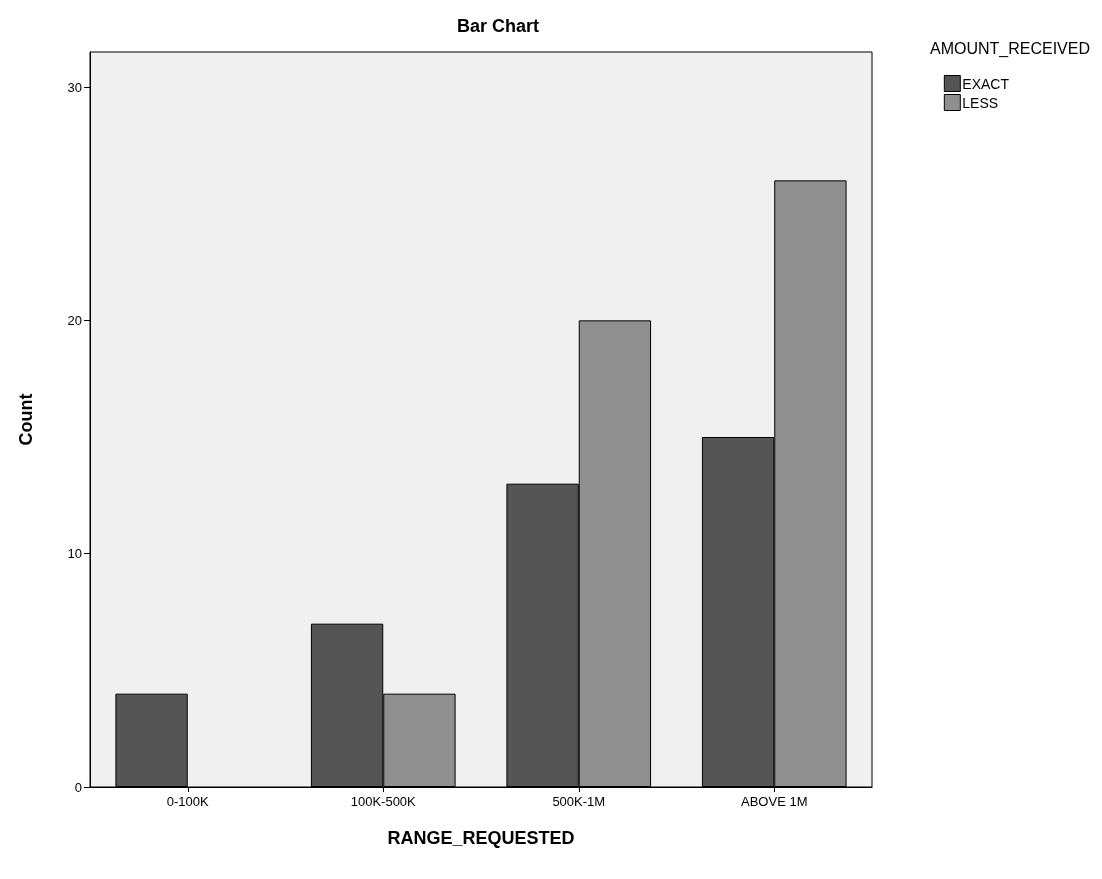  I want to click on y-tick-label: 30, so click(74, 87).